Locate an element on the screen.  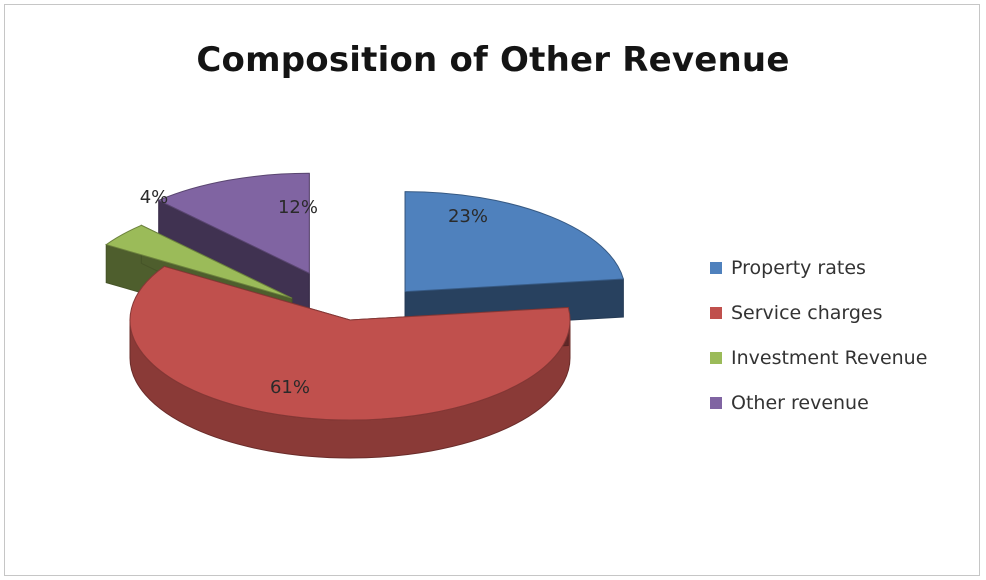
legend-item-property-rates: Property rates is located at coordinates (818, 268).